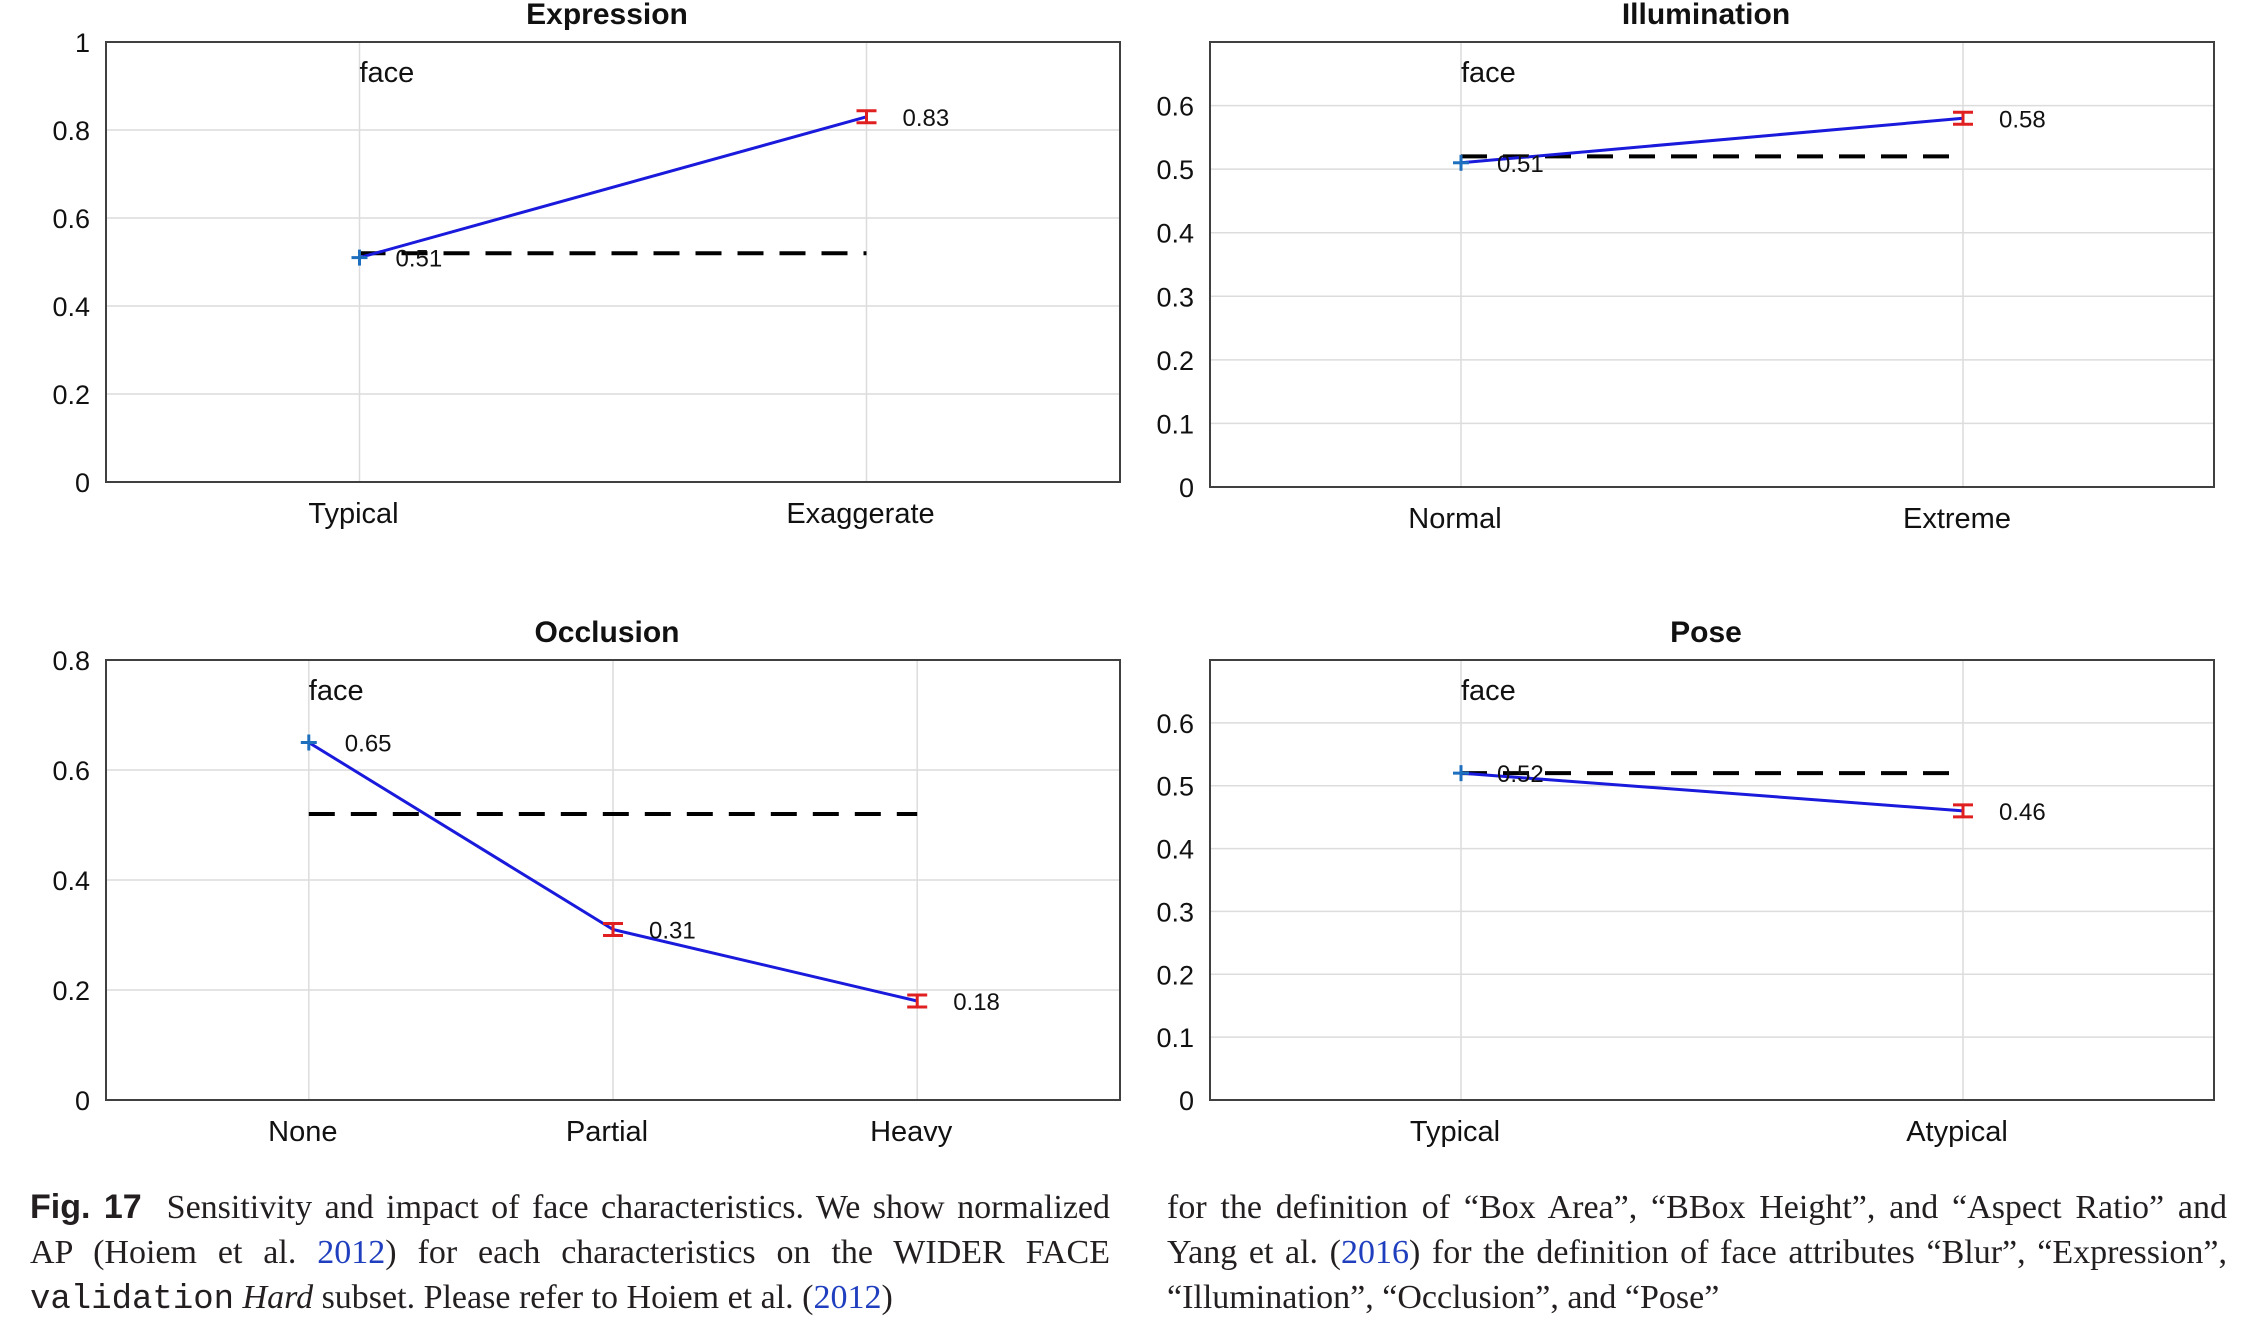 The width and height of the screenshot is (2254, 1338). What do you see at coordinates (1454, 519) in the screenshot?
I see `x-tick-label: Normal` at bounding box center [1454, 519].